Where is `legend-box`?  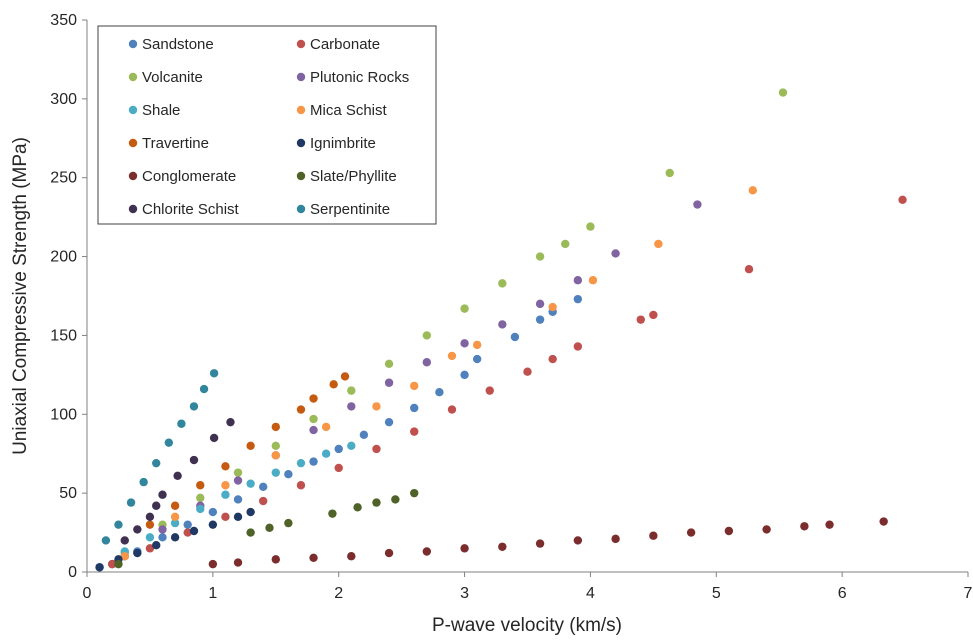 legend-box is located at coordinates (267, 125).